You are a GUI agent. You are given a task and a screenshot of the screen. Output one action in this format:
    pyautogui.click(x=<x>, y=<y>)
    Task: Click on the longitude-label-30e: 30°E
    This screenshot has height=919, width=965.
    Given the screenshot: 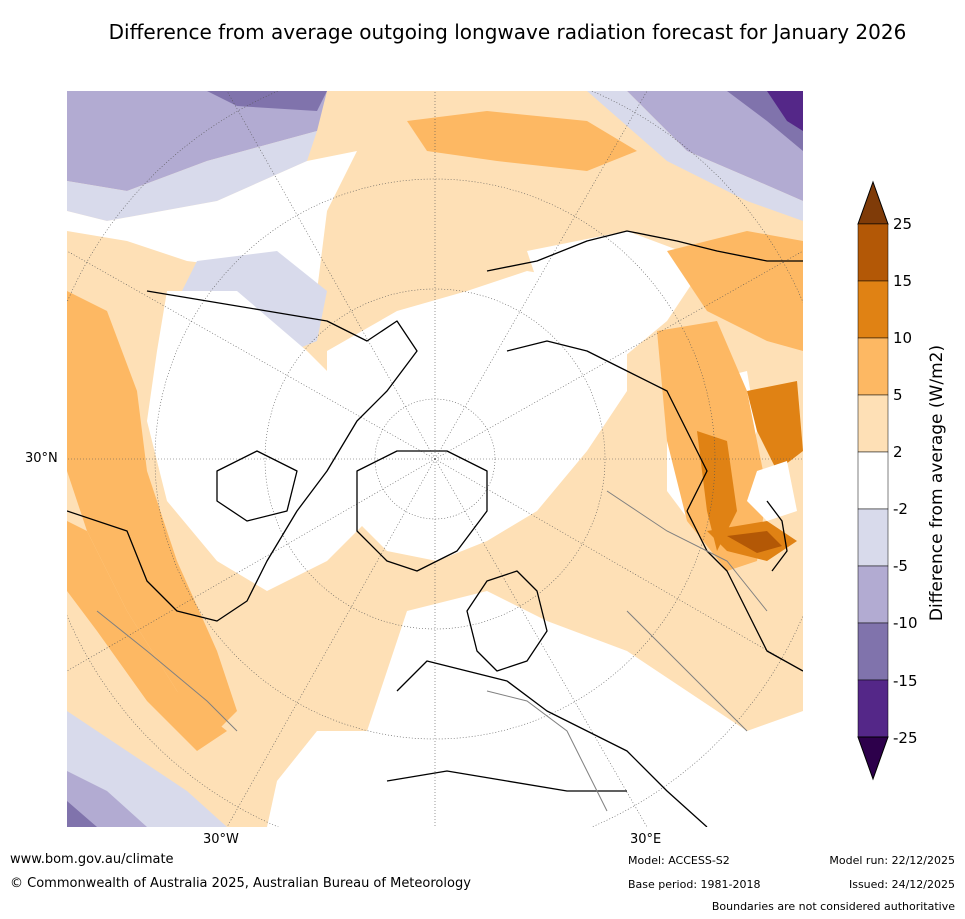 What is the action you would take?
    pyautogui.click(x=646, y=839)
    